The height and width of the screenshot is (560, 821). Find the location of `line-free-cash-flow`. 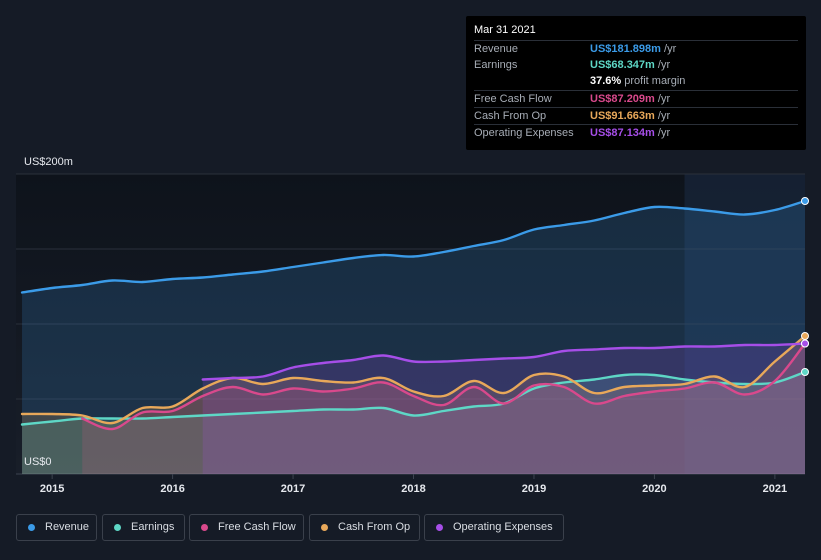

line-free-cash-flow is located at coordinates (444, 386).